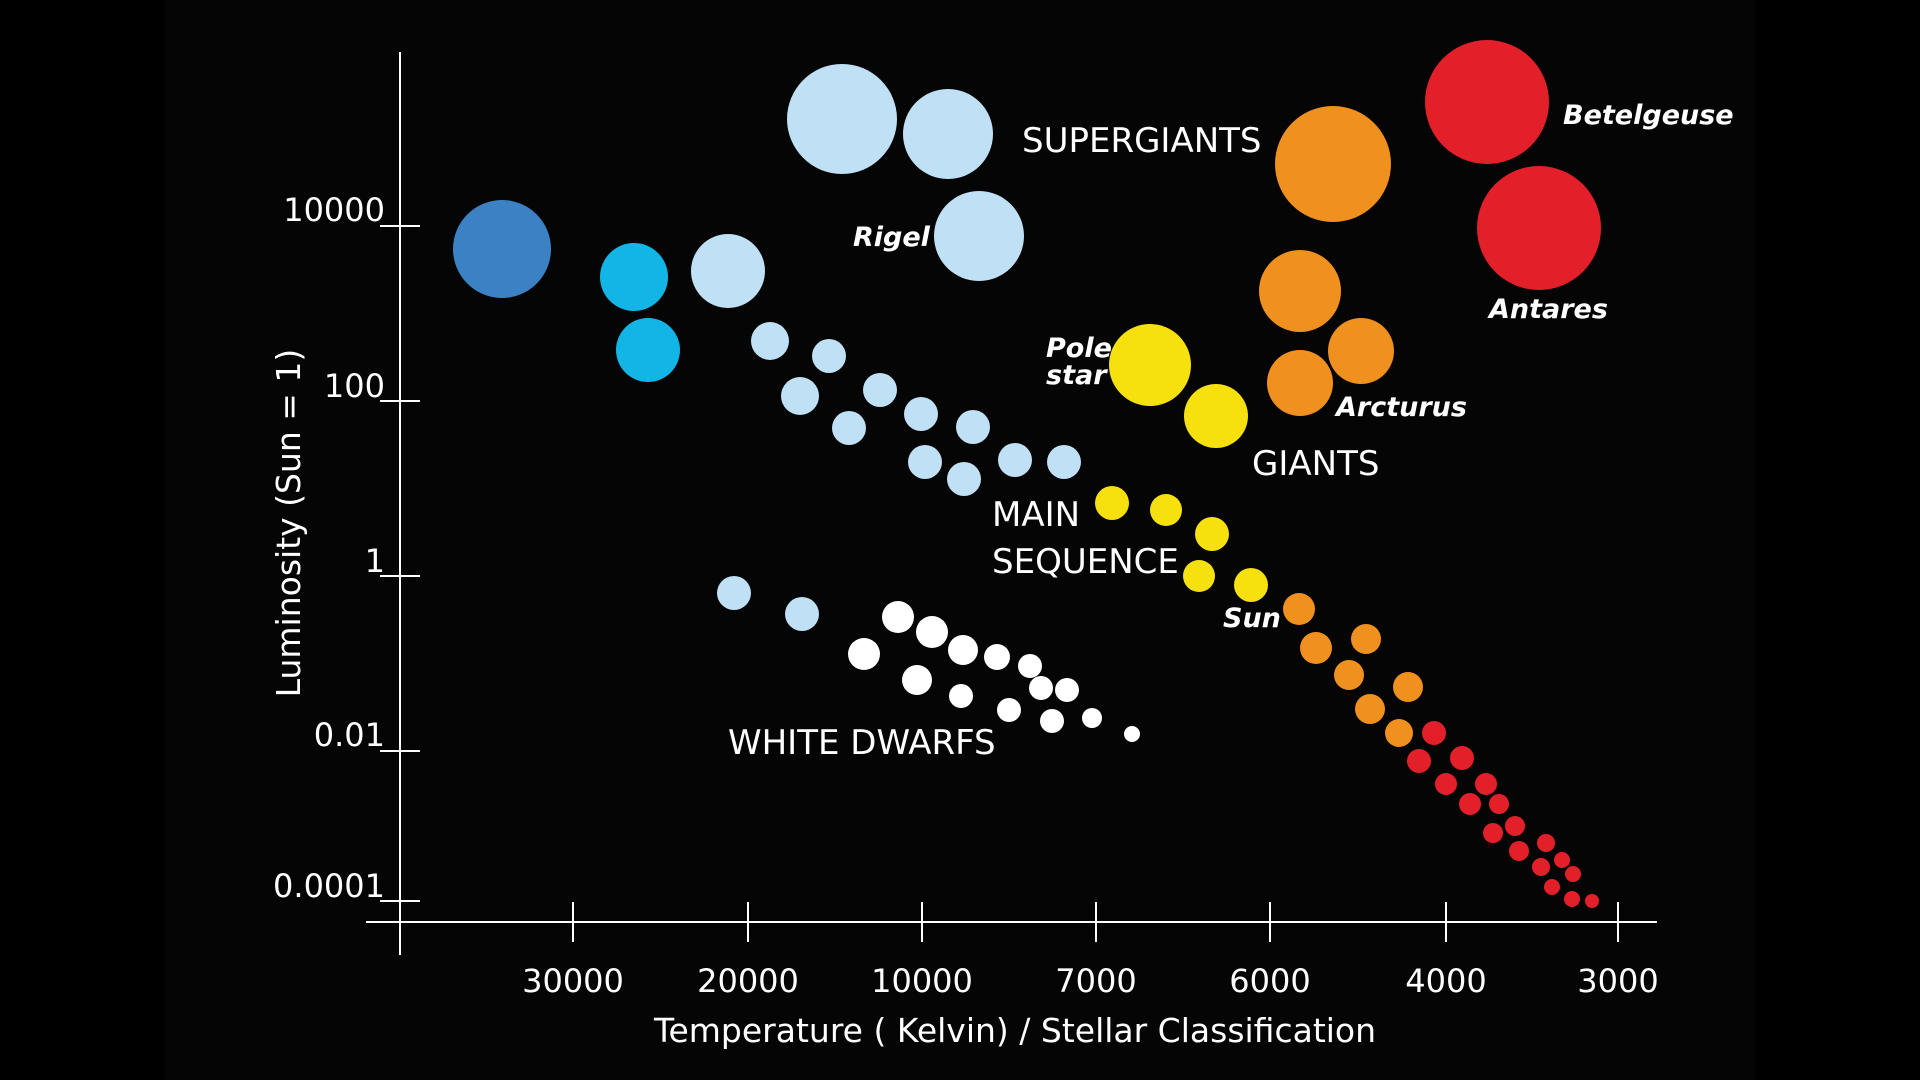 This screenshot has height=1080, width=1920. I want to click on y-tick-label-10000: 10000, so click(334, 210).